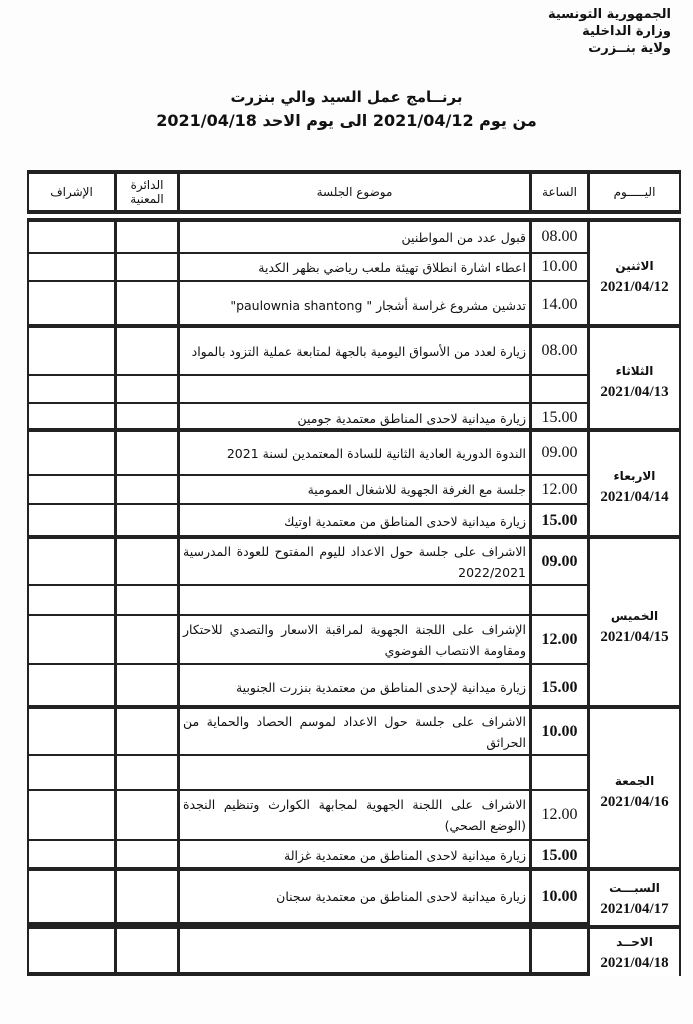 The width and height of the screenshot is (693, 1024). I want to click on session-time: 14.00, so click(559, 304).